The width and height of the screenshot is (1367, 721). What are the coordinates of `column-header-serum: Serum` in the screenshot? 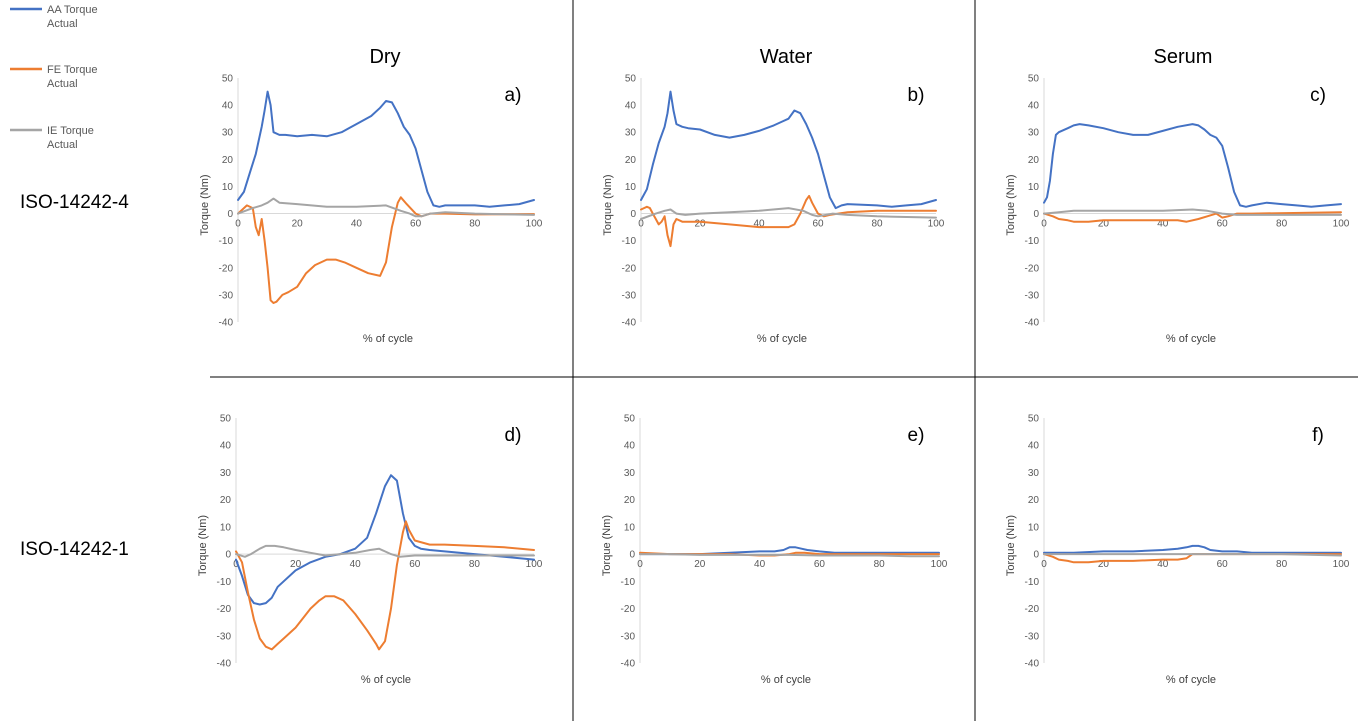 It's located at (1183, 57).